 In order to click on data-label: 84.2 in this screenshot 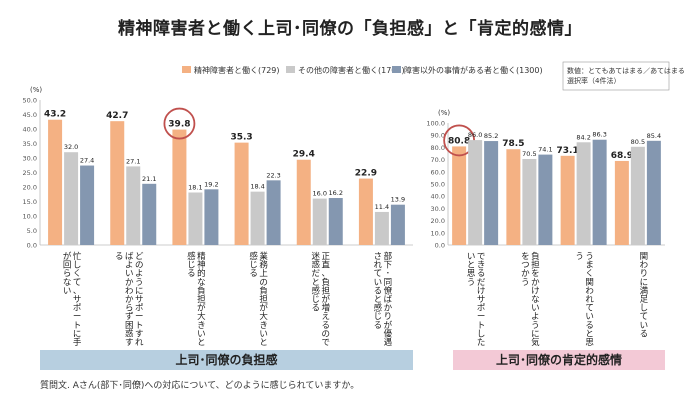, I will do `click(583, 137)`.